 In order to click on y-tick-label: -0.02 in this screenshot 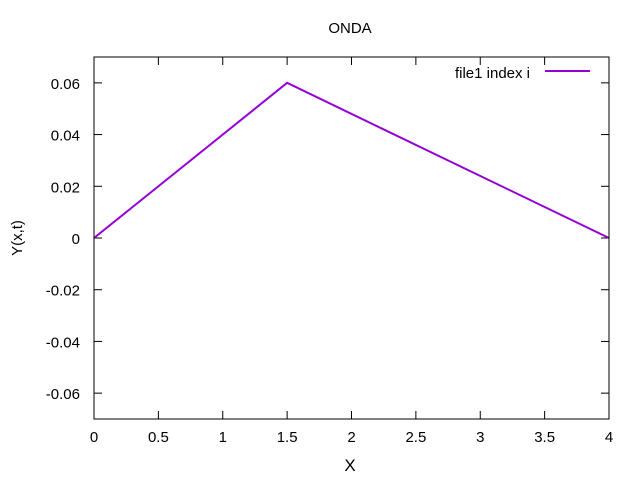, I will do `click(63, 291)`.